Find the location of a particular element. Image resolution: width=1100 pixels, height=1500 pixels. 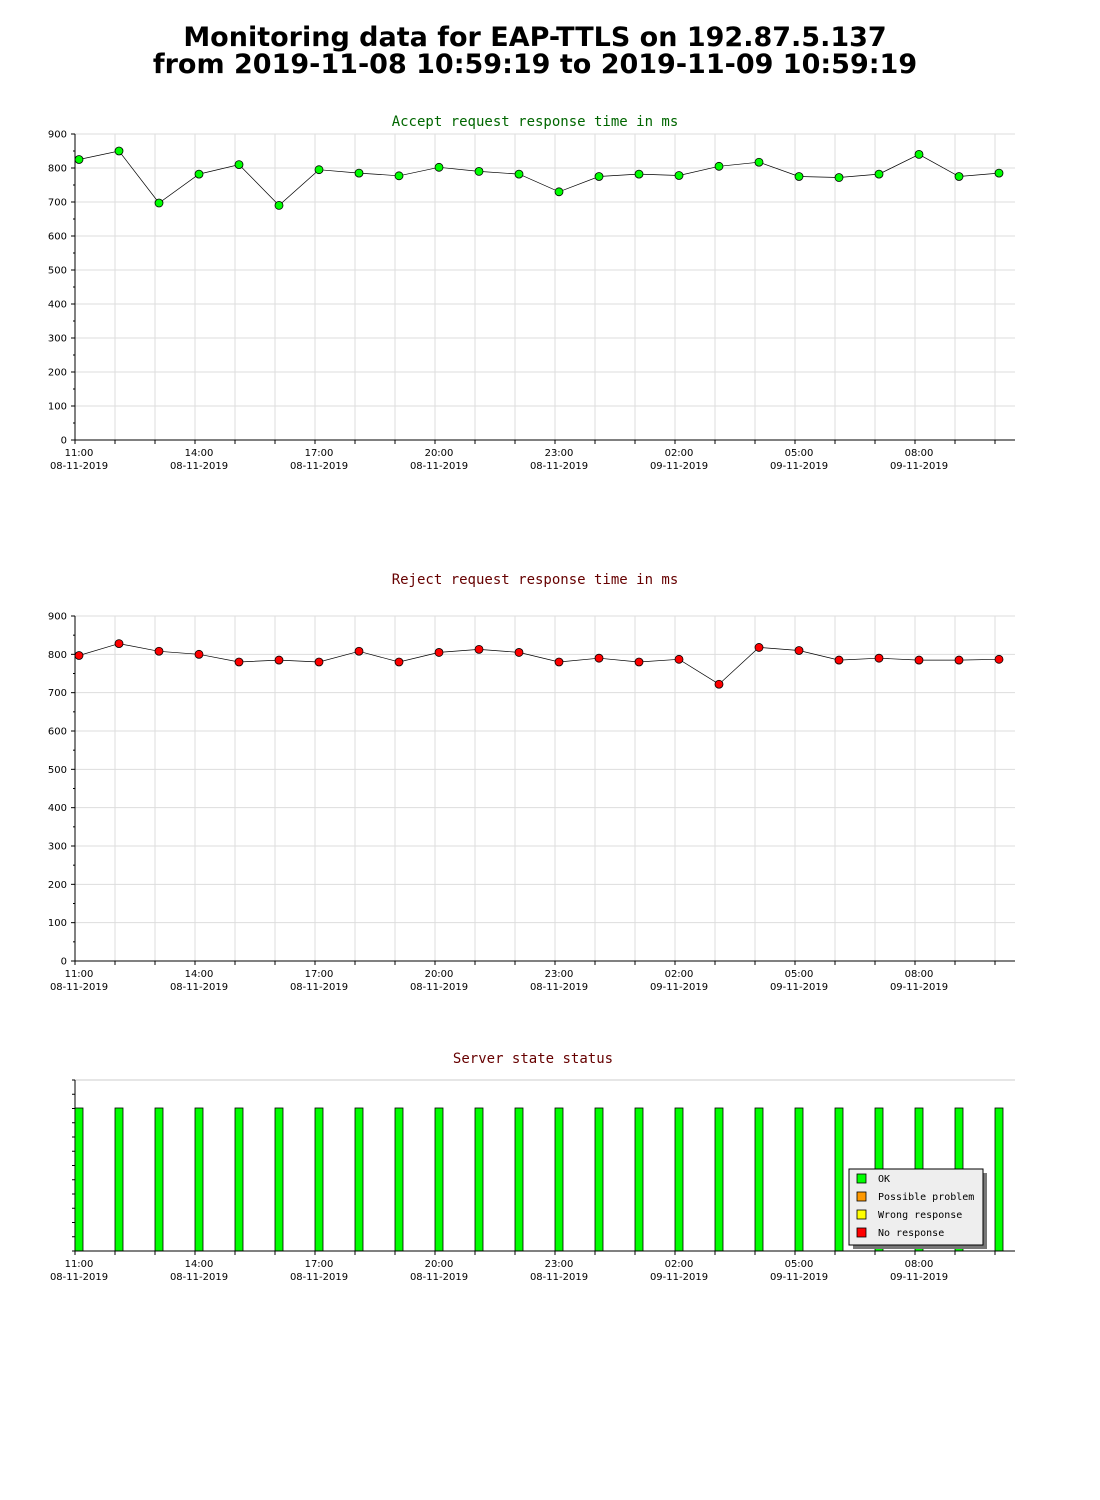

legend-label: Possible problem is located at coordinates (926, 1197).